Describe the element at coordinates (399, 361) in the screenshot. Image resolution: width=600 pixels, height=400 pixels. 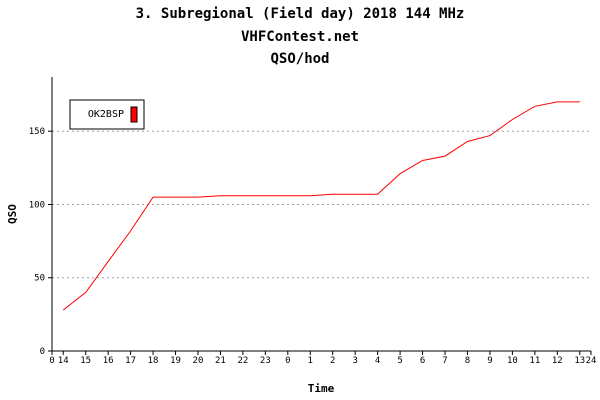
I see `x-tick-label: 5` at that location.